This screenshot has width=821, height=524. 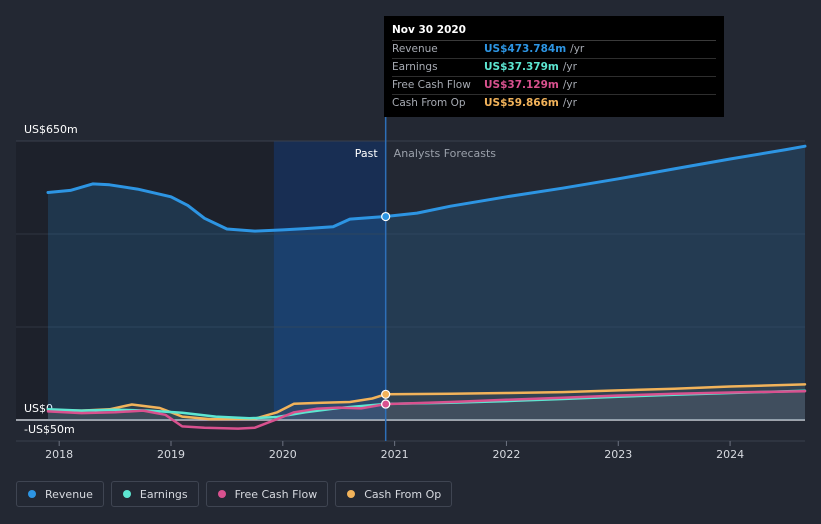 I want to click on x-tick-label: 2021, so click(x=395, y=454).